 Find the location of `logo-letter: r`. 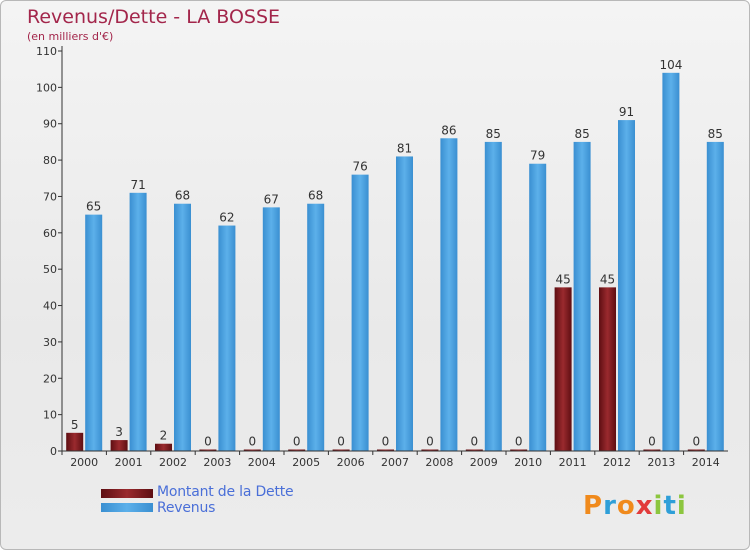

logo-letter: r is located at coordinates (610, 506).